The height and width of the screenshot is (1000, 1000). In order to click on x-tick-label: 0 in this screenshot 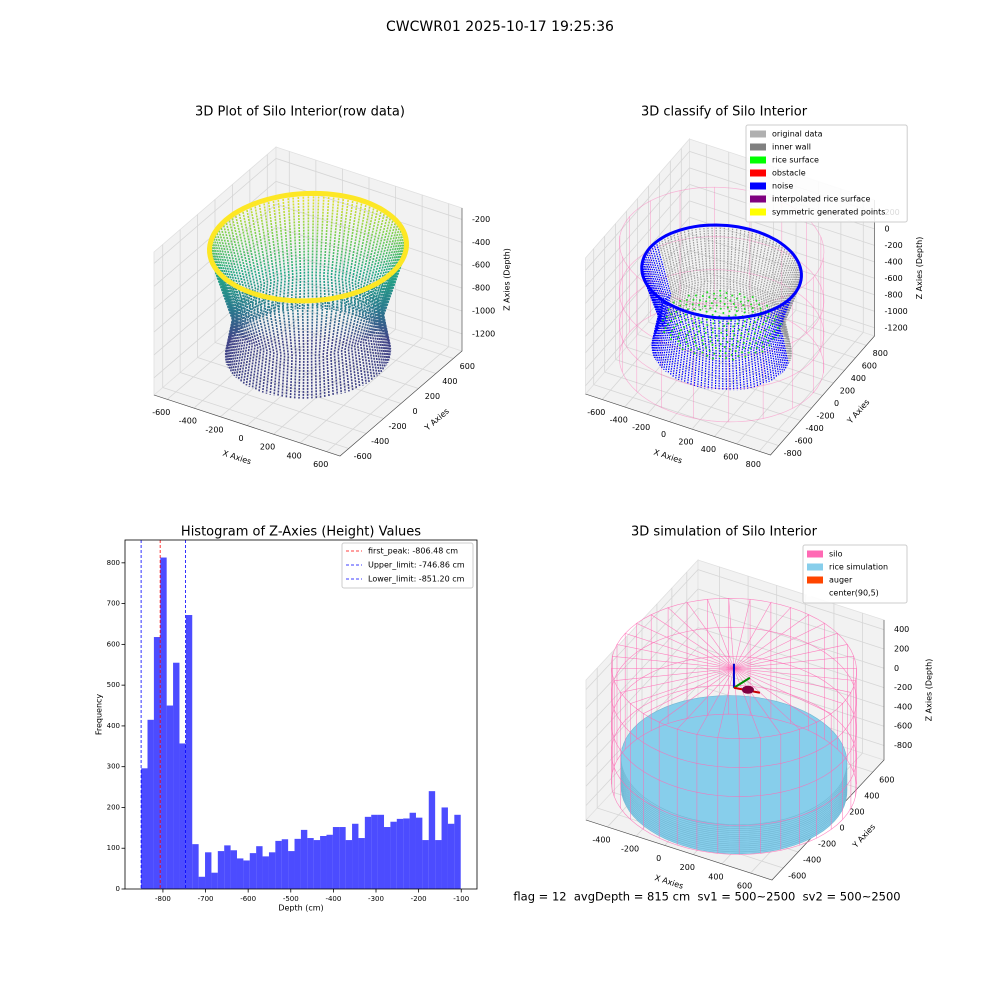, I will do `click(663, 434)`.